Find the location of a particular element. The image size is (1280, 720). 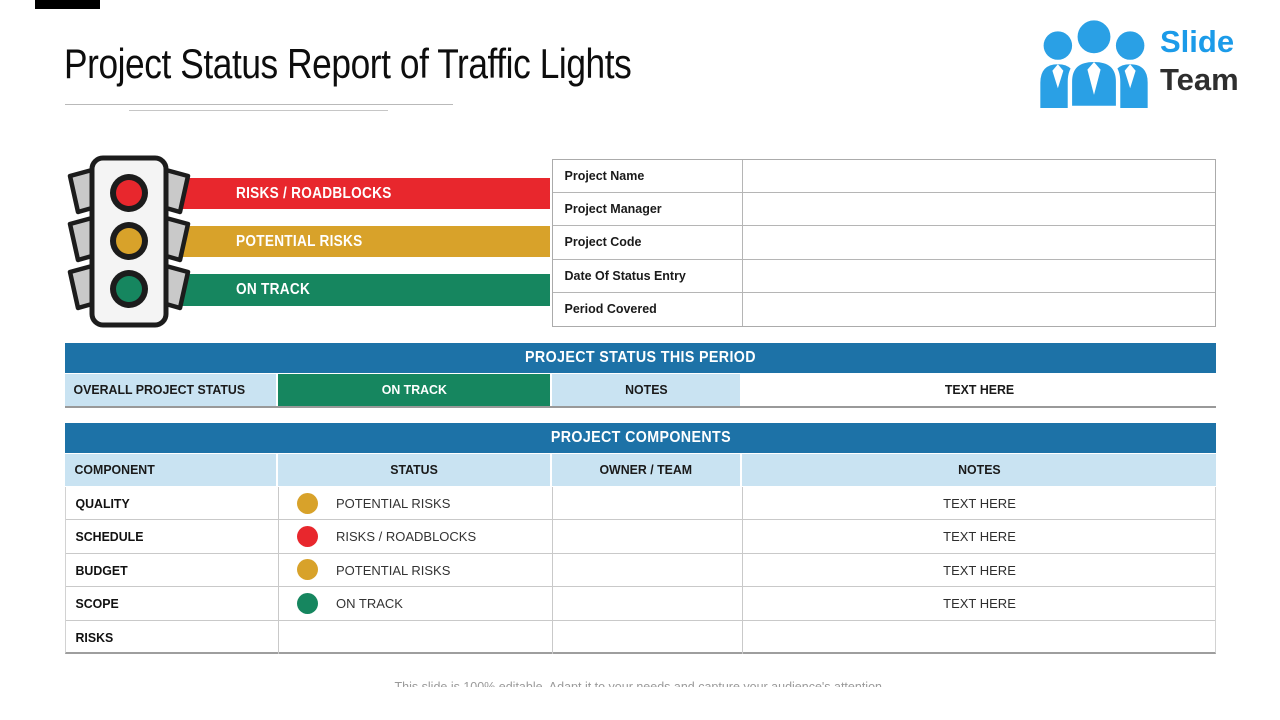

overall-status-value-cell: ON TRACK is located at coordinates (414, 390).